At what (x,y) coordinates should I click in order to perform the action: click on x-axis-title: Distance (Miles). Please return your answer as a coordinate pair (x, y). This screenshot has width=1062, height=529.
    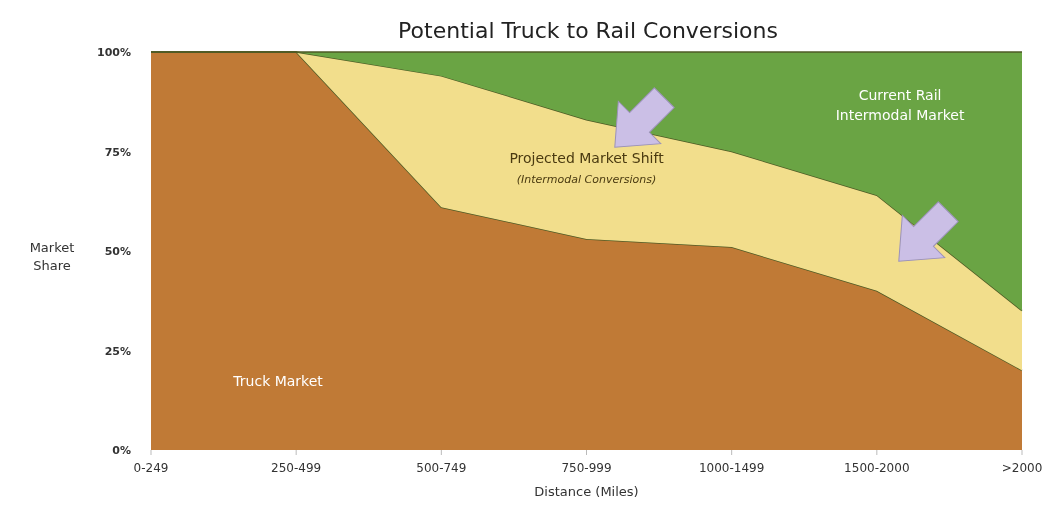
    Looking at the image, I should click on (586, 491).